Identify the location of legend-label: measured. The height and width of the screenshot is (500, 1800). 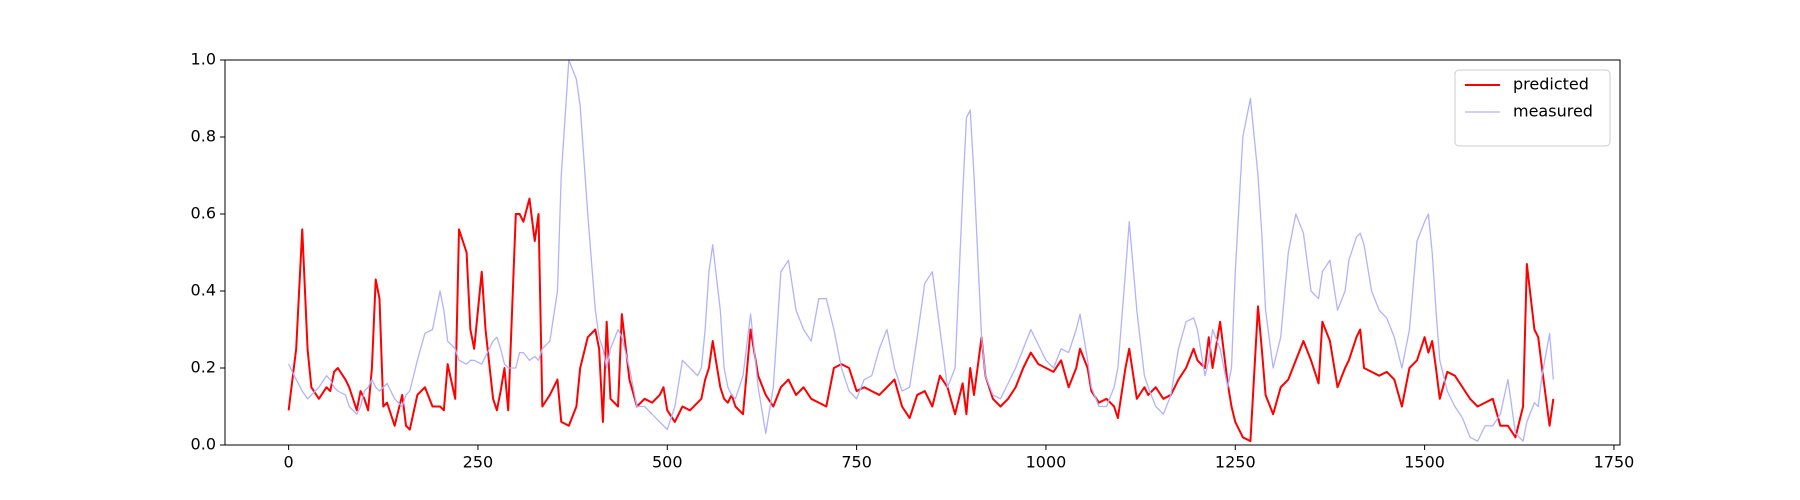
(1553, 111).